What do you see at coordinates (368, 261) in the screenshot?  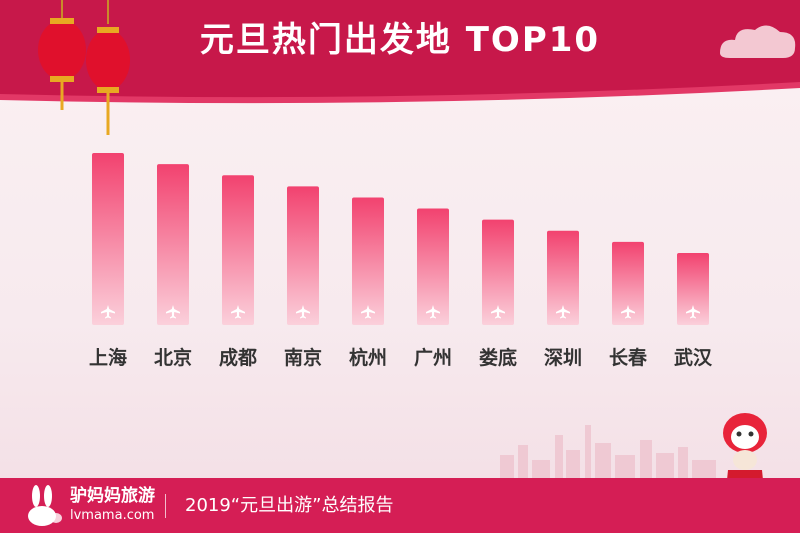 I see `bar-杭州` at bounding box center [368, 261].